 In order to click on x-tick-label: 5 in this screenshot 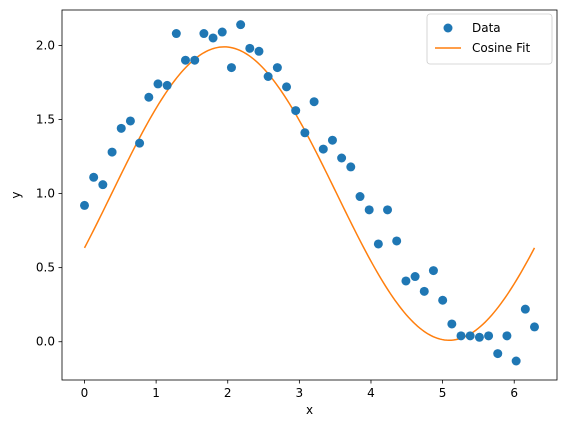, I will do `click(443, 393)`.